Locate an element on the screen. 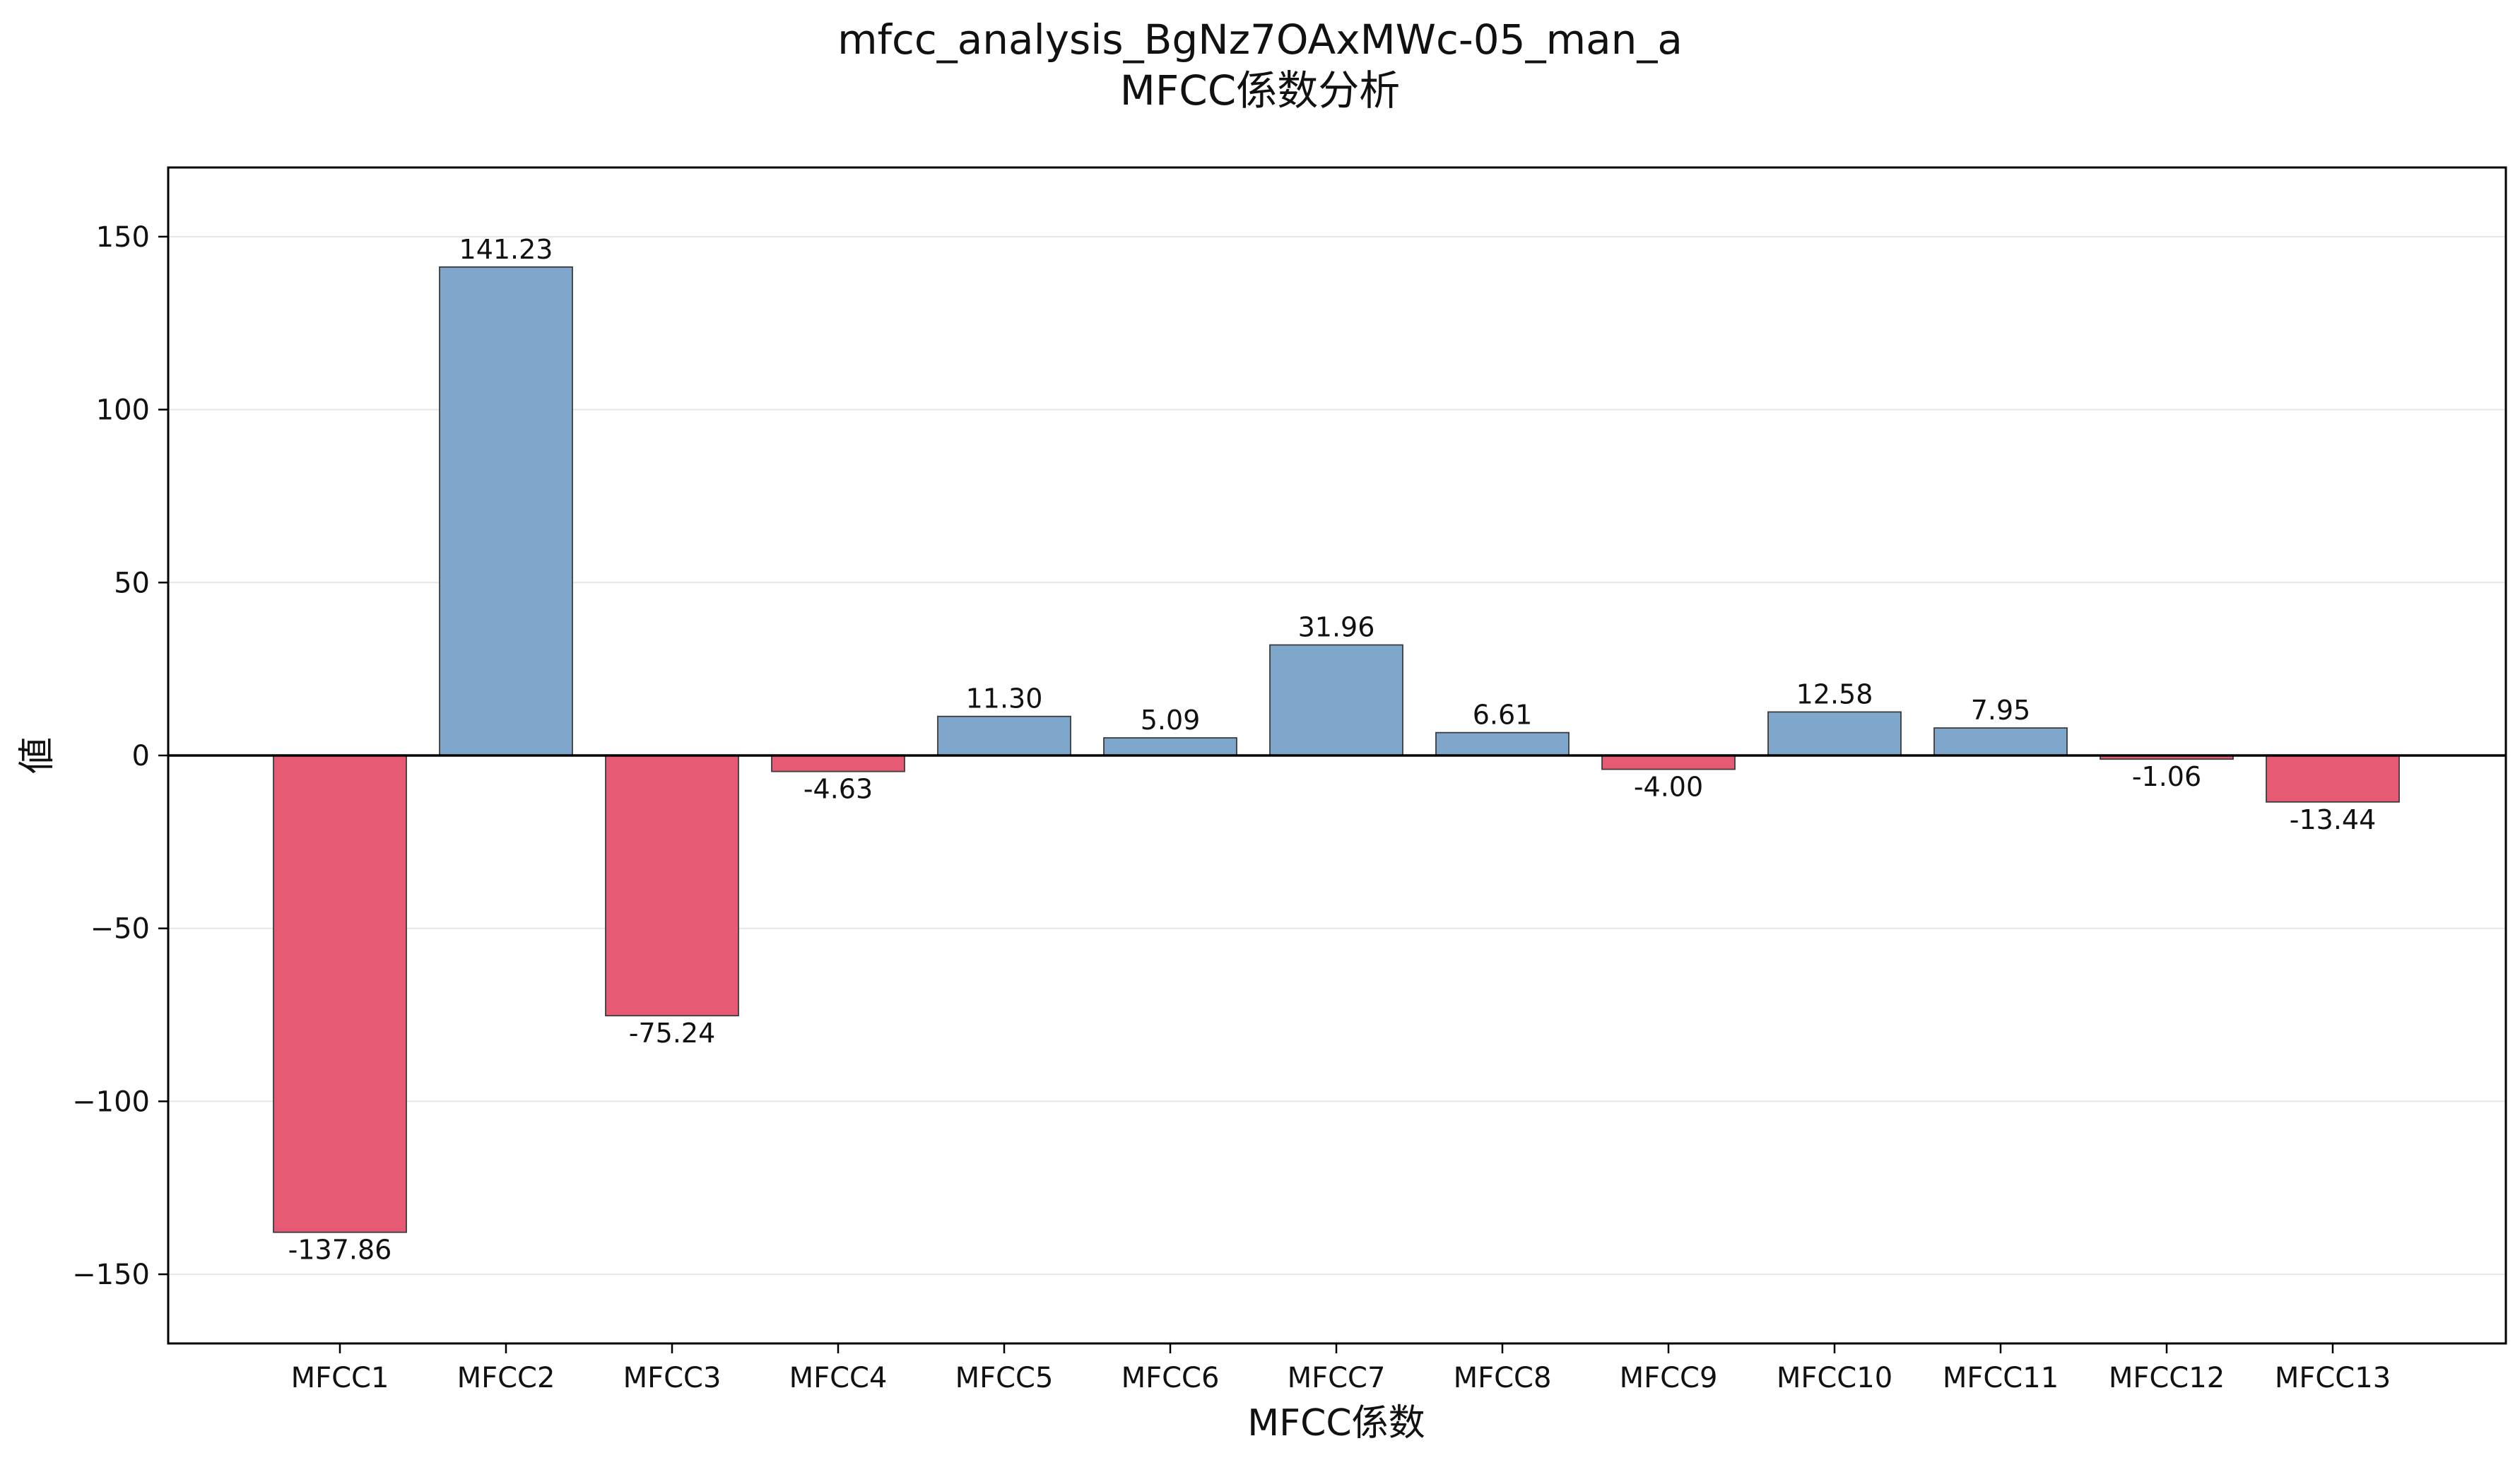  data-label: 31.96 is located at coordinates (1337, 627).